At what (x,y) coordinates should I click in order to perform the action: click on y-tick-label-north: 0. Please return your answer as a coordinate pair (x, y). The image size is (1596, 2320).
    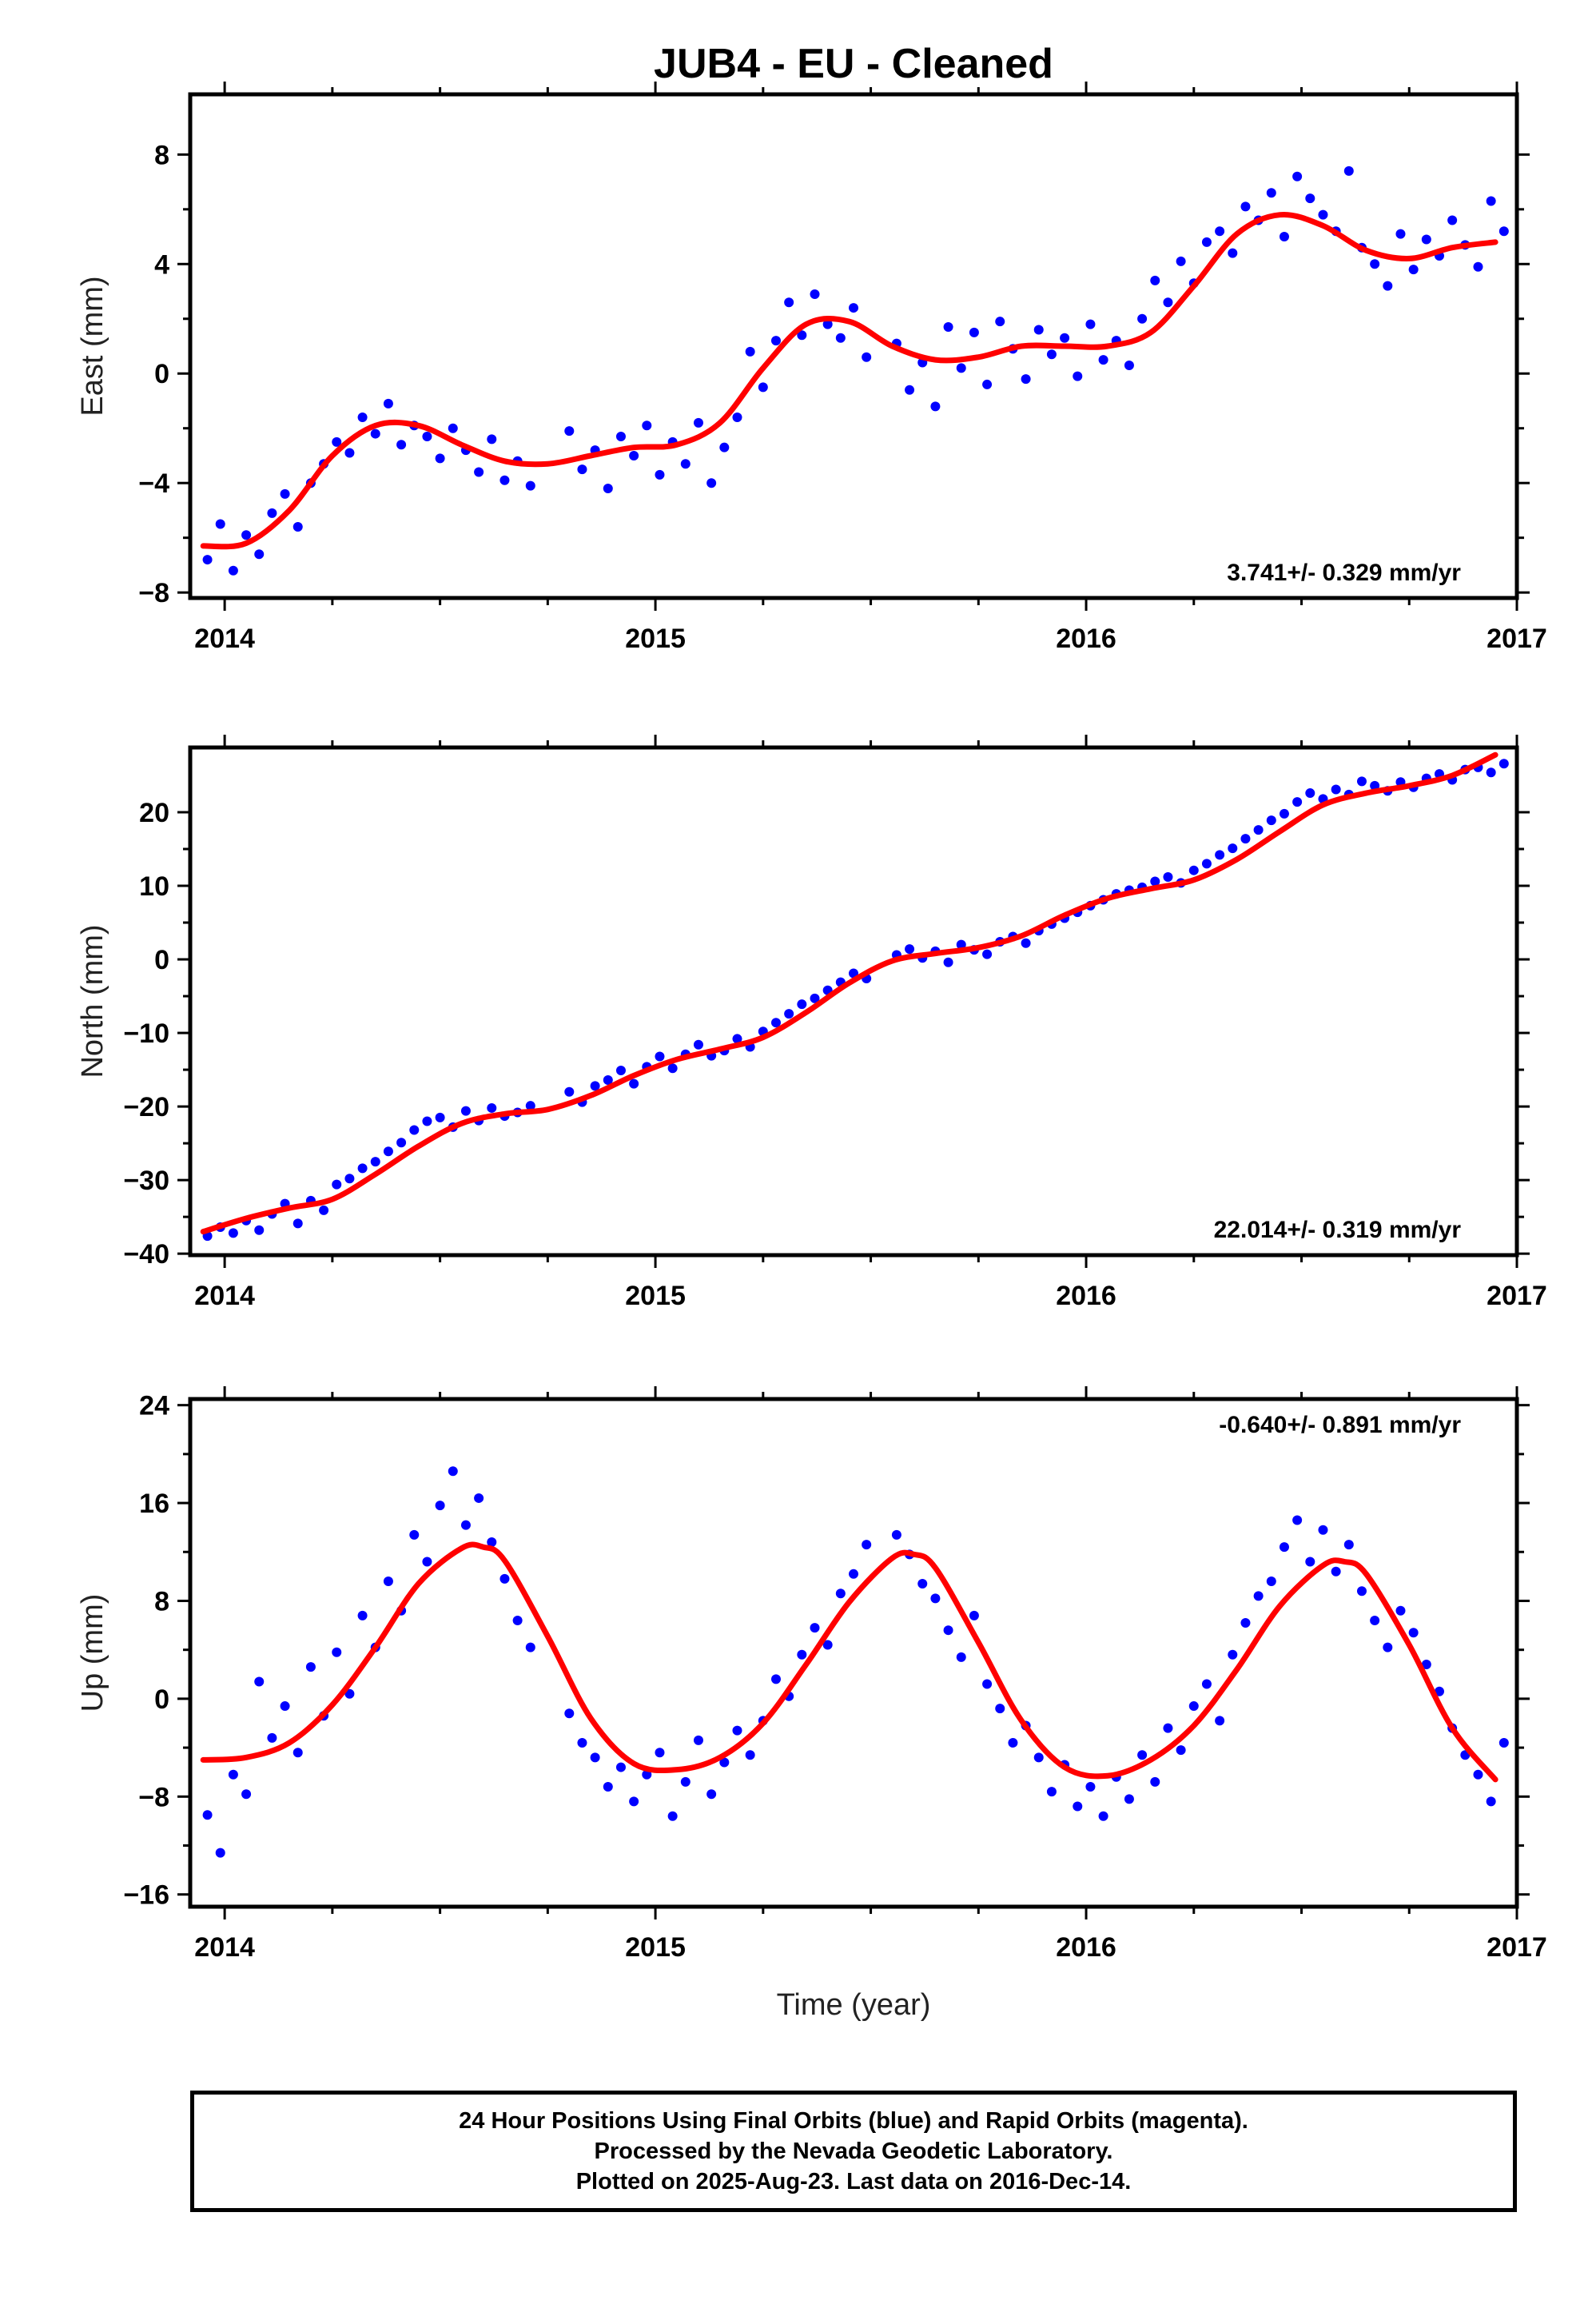
    Looking at the image, I should click on (161, 960).